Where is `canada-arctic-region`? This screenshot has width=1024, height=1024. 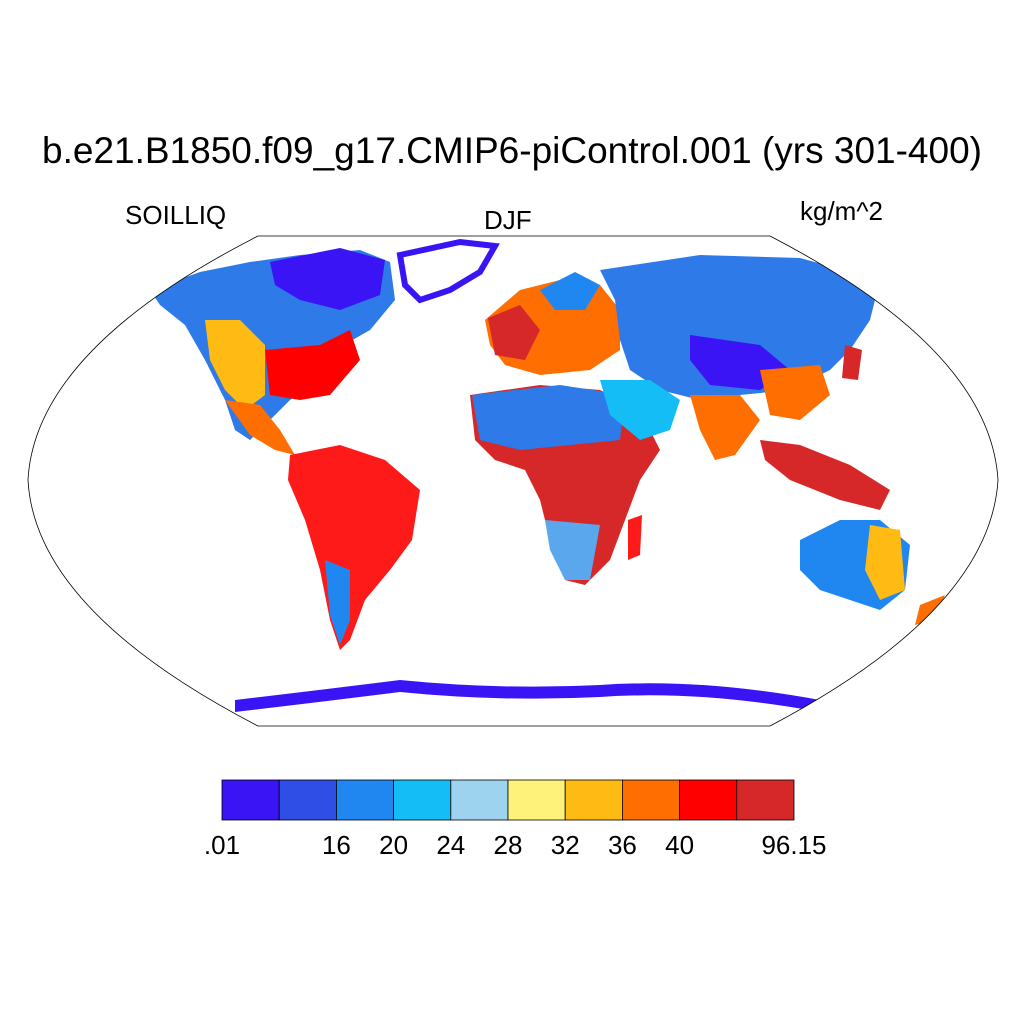
canada-arctic-region is located at coordinates (327, 279).